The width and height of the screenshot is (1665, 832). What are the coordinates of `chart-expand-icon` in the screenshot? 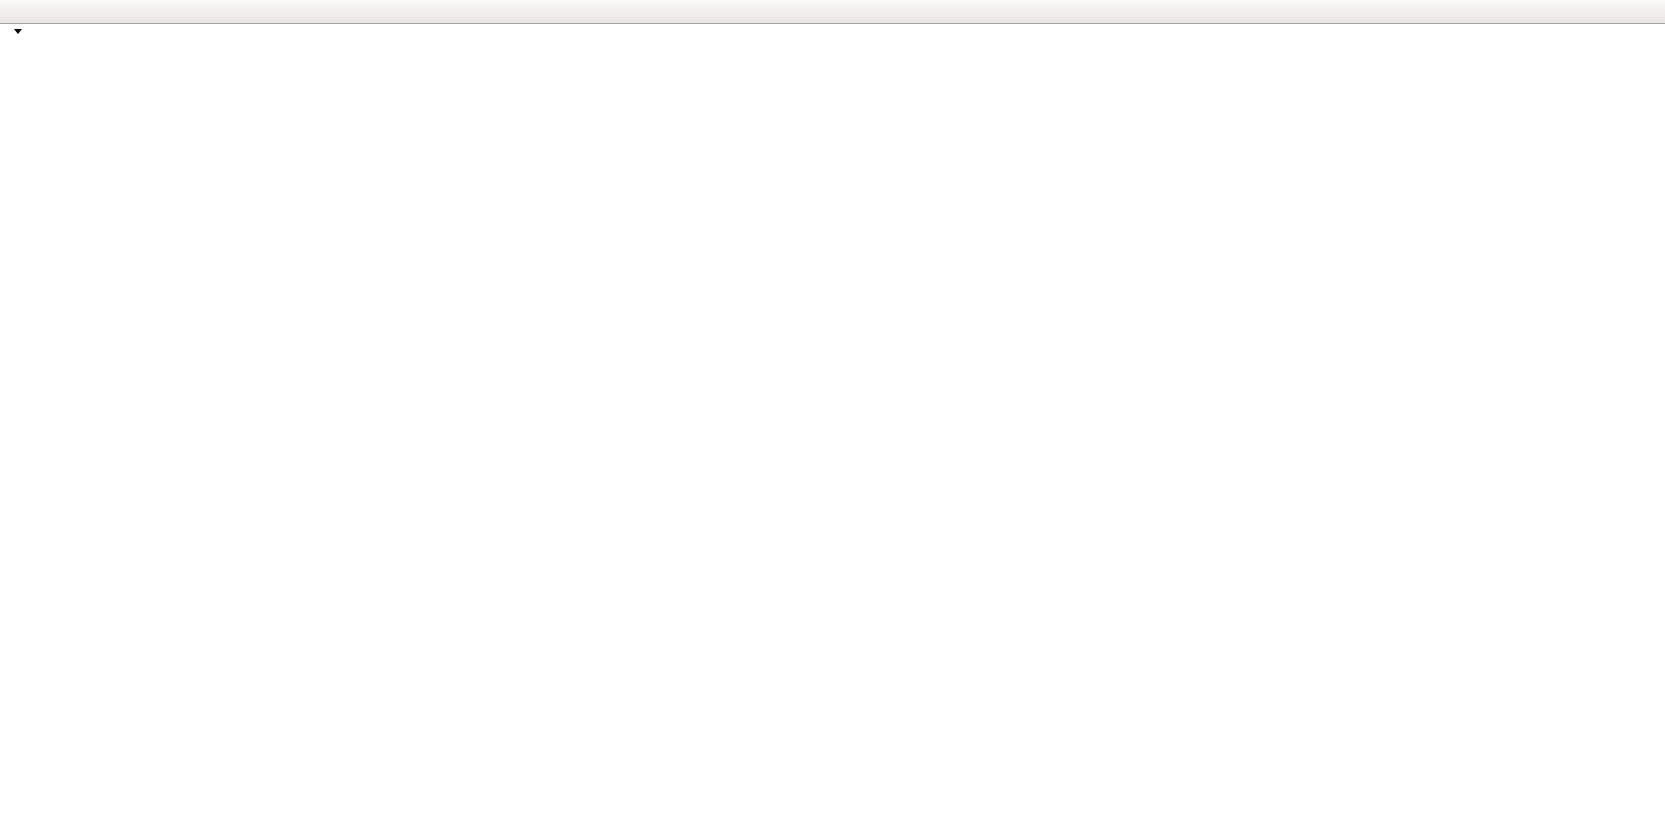 It's located at (18, 31).